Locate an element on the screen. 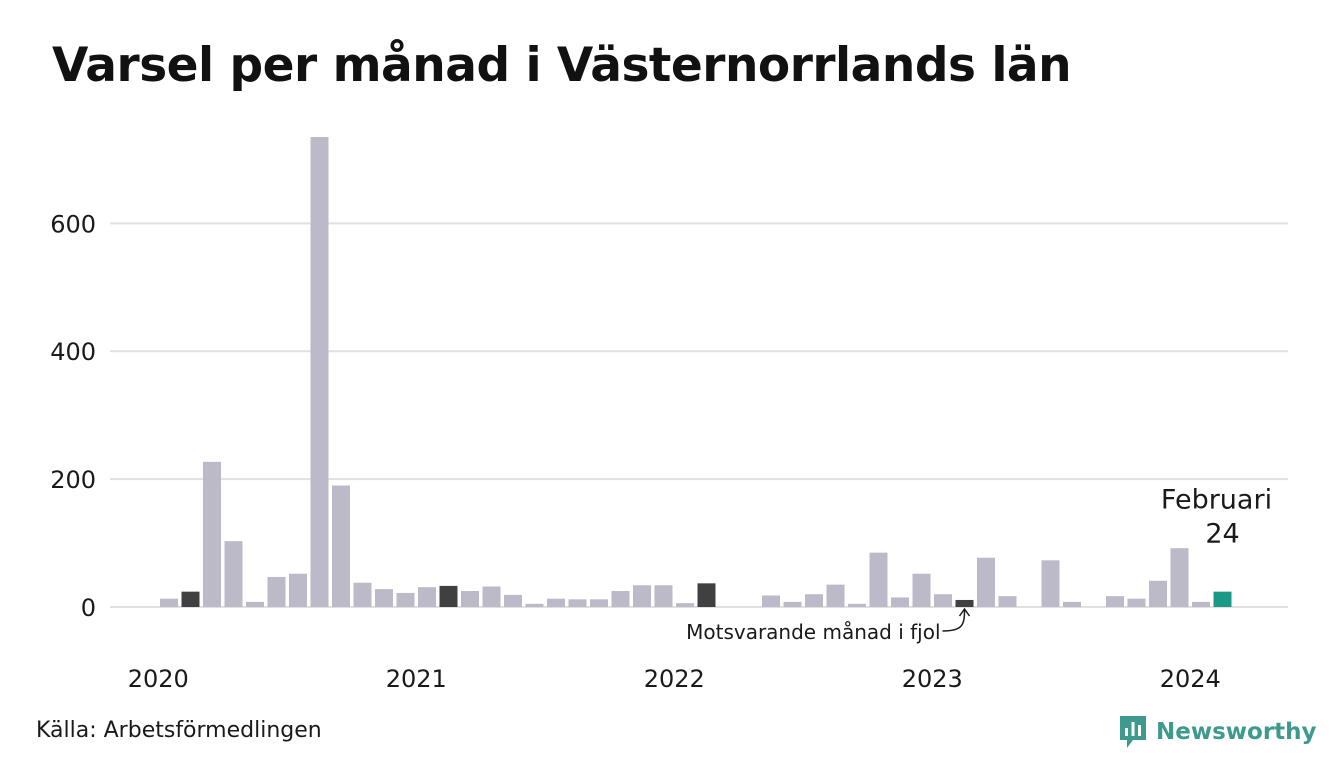  x-tick-label: 2024 is located at coordinates (1190, 679).